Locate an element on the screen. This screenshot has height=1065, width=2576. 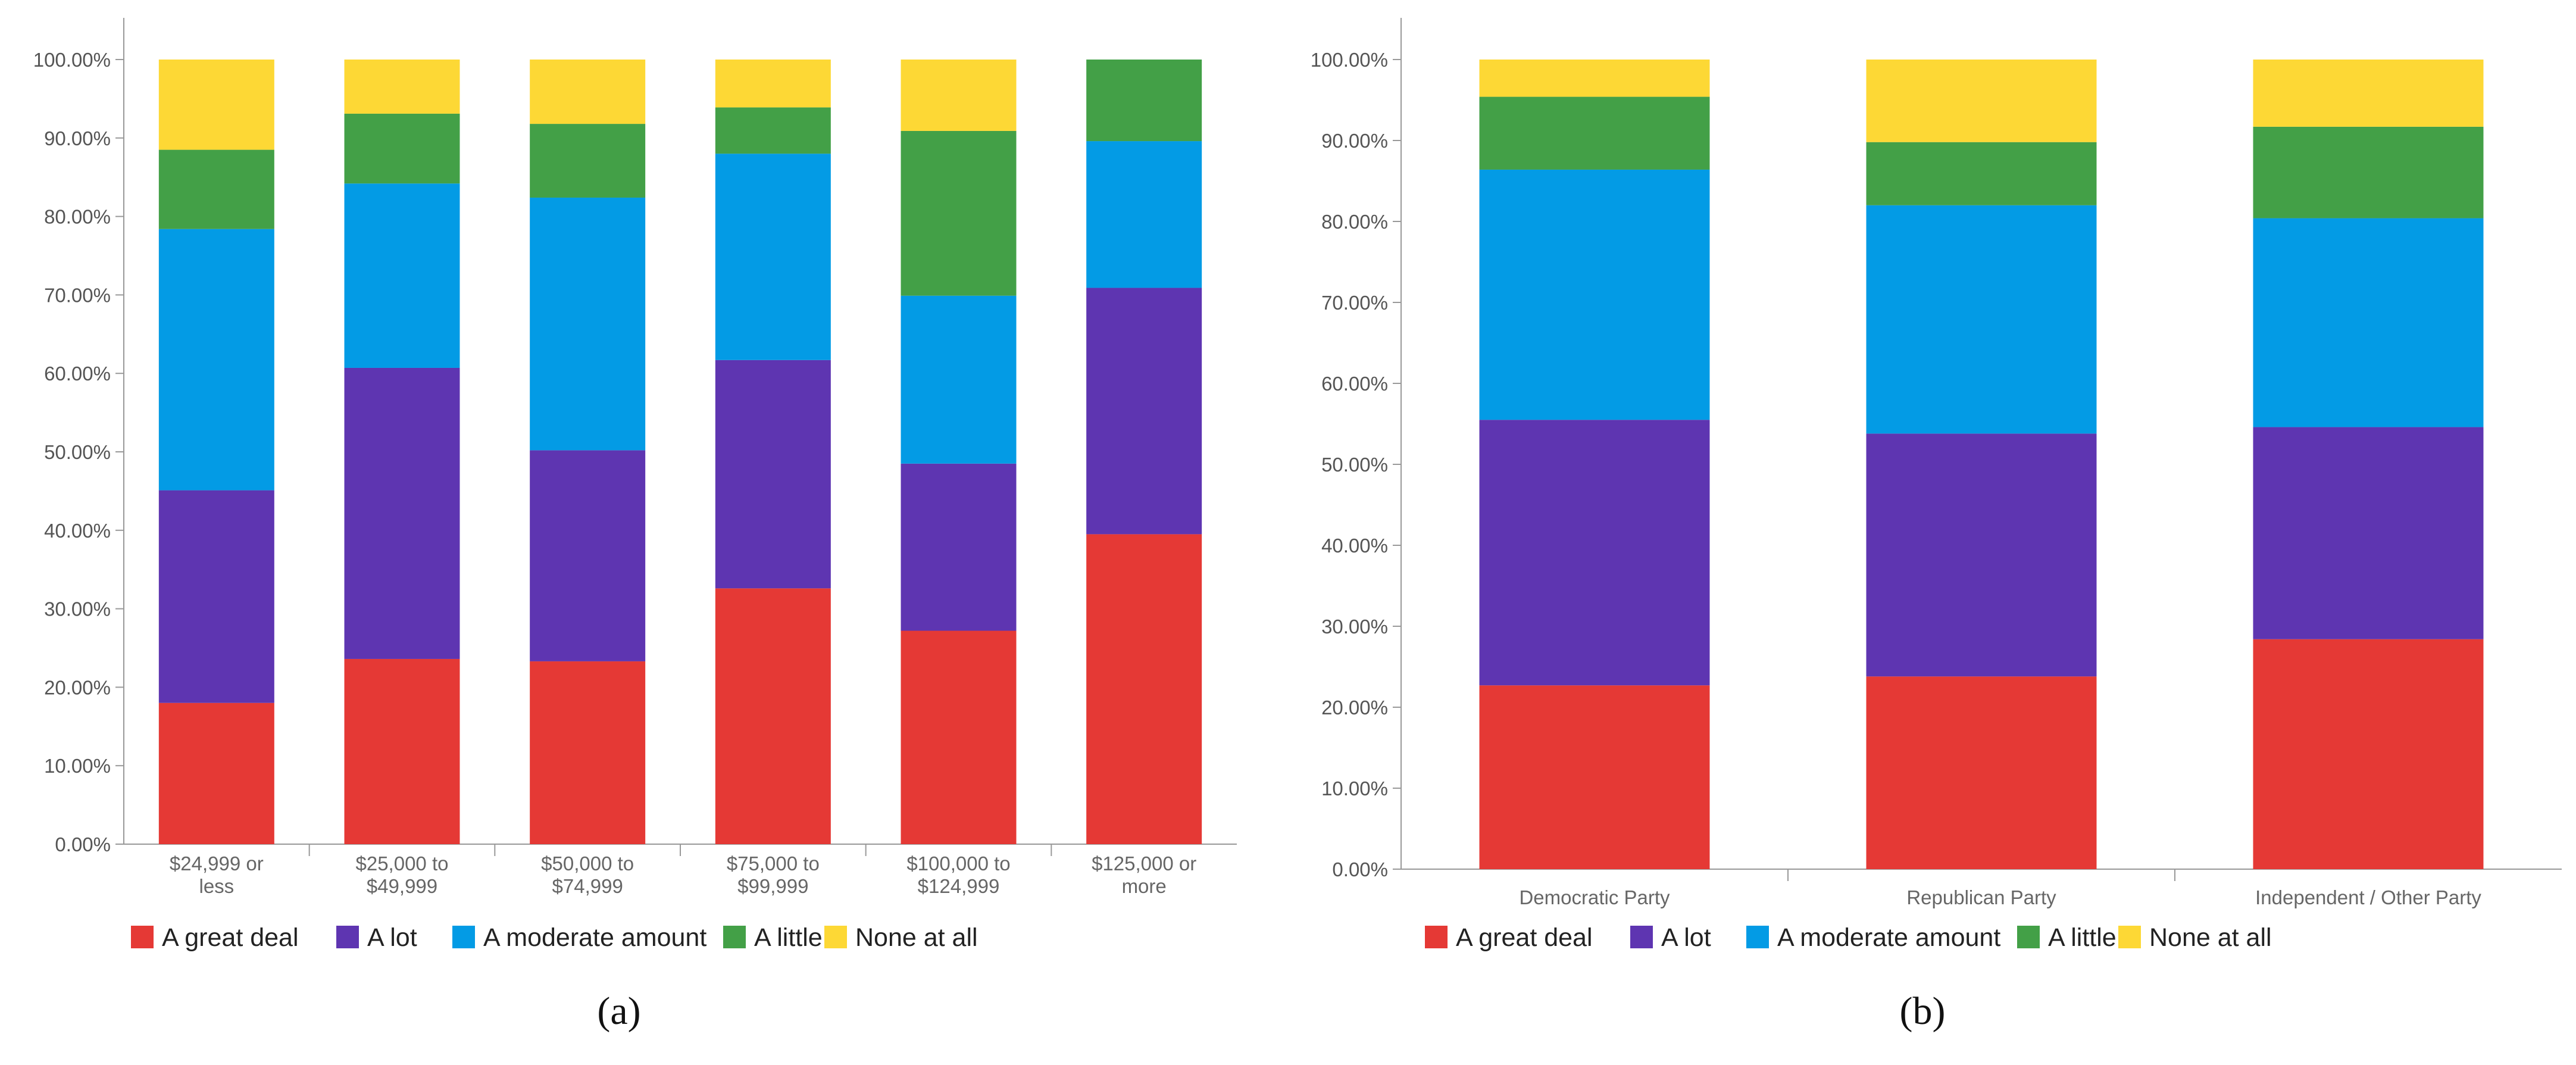
chart-a-x-tick-label: $124,999 is located at coordinates (959, 886).